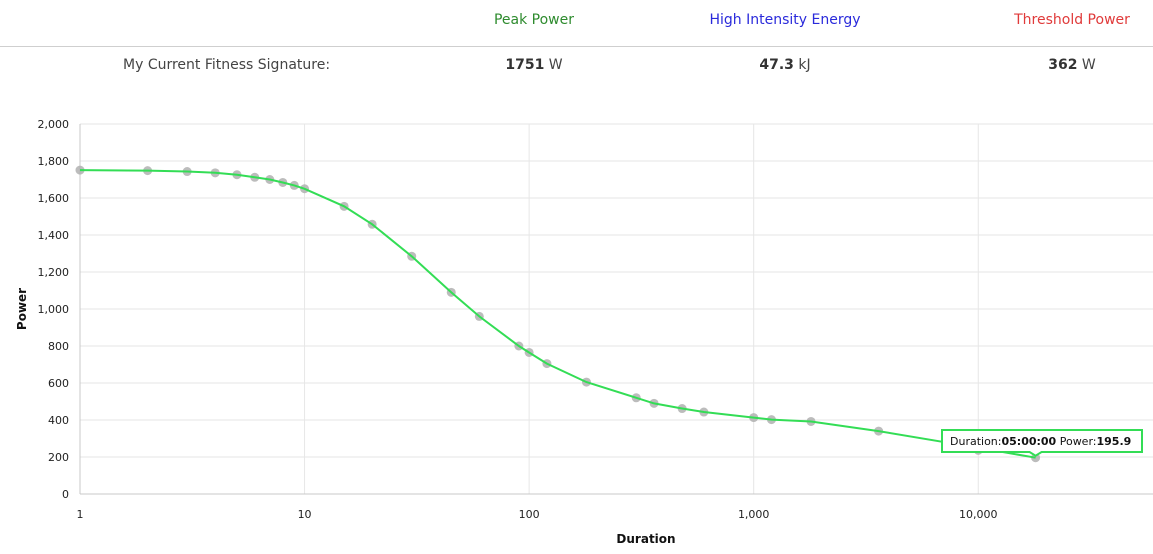  What do you see at coordinates (525, 65) in the screenshot?
I see `peak-power-number: 1751` at bounding box center [525, 65].